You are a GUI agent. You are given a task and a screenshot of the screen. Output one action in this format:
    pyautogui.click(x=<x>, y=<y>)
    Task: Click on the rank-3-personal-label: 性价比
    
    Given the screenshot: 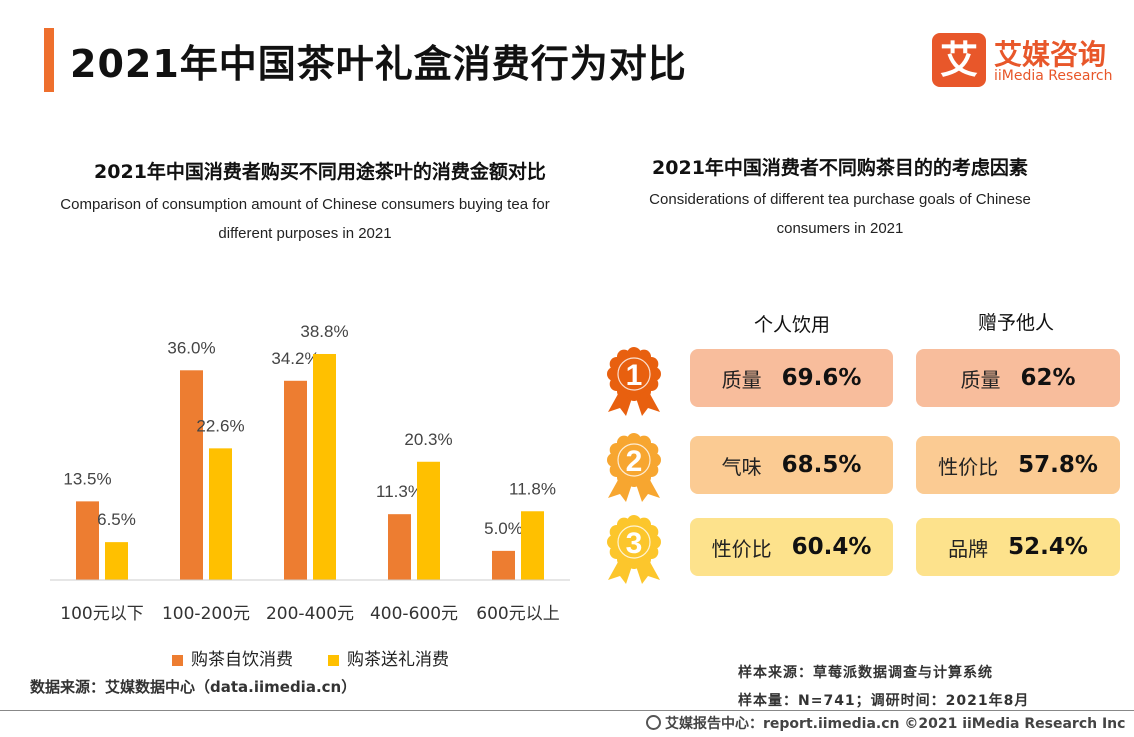 What is the action you would take?
    pyautogui.click(x=741, y=548)
    